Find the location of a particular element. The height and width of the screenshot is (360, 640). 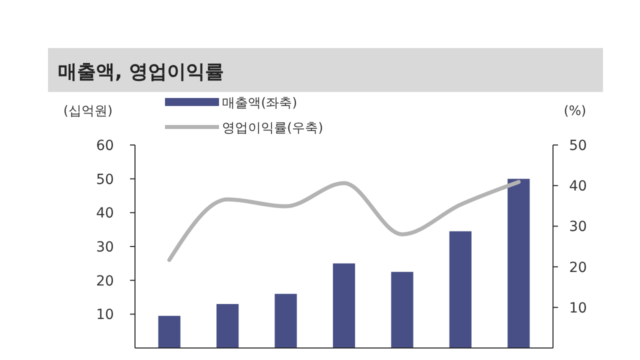

y2-axis-title: (%) is located at coordinates (575, 111).